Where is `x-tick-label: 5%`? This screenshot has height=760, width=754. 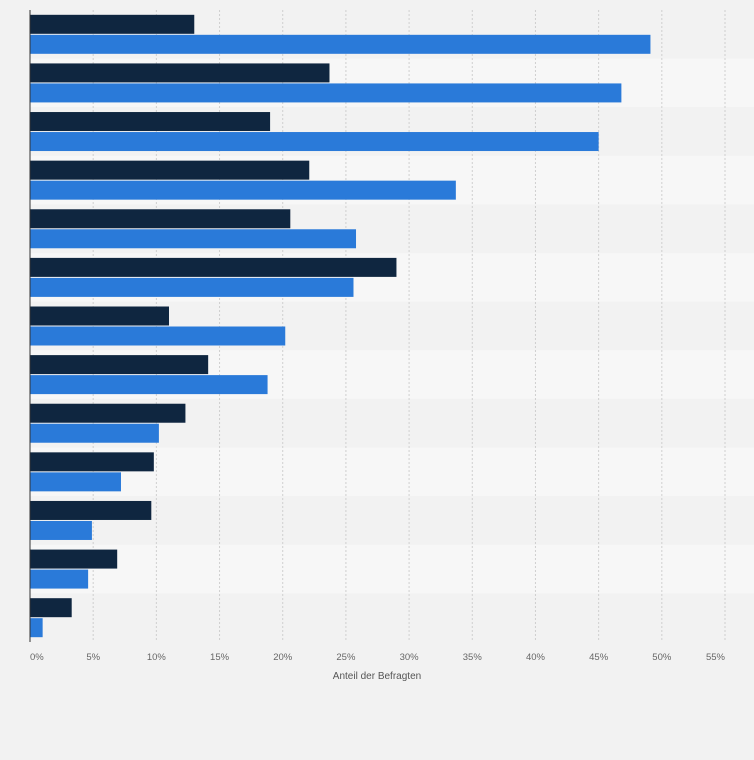
x-tick-label: 5% is located at coordinates (93, 657).